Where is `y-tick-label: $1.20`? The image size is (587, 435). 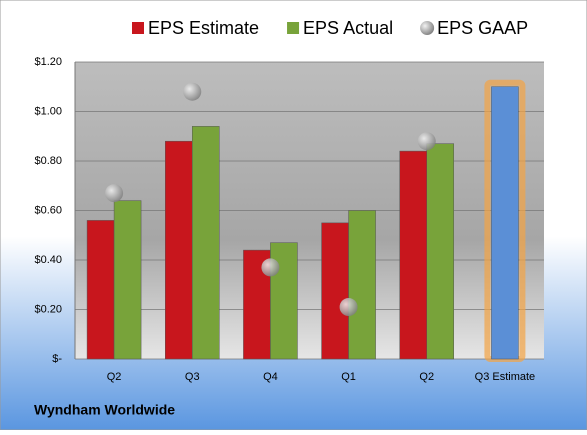
y-tick-label: $1.20 is located at coordinates (48, 62).